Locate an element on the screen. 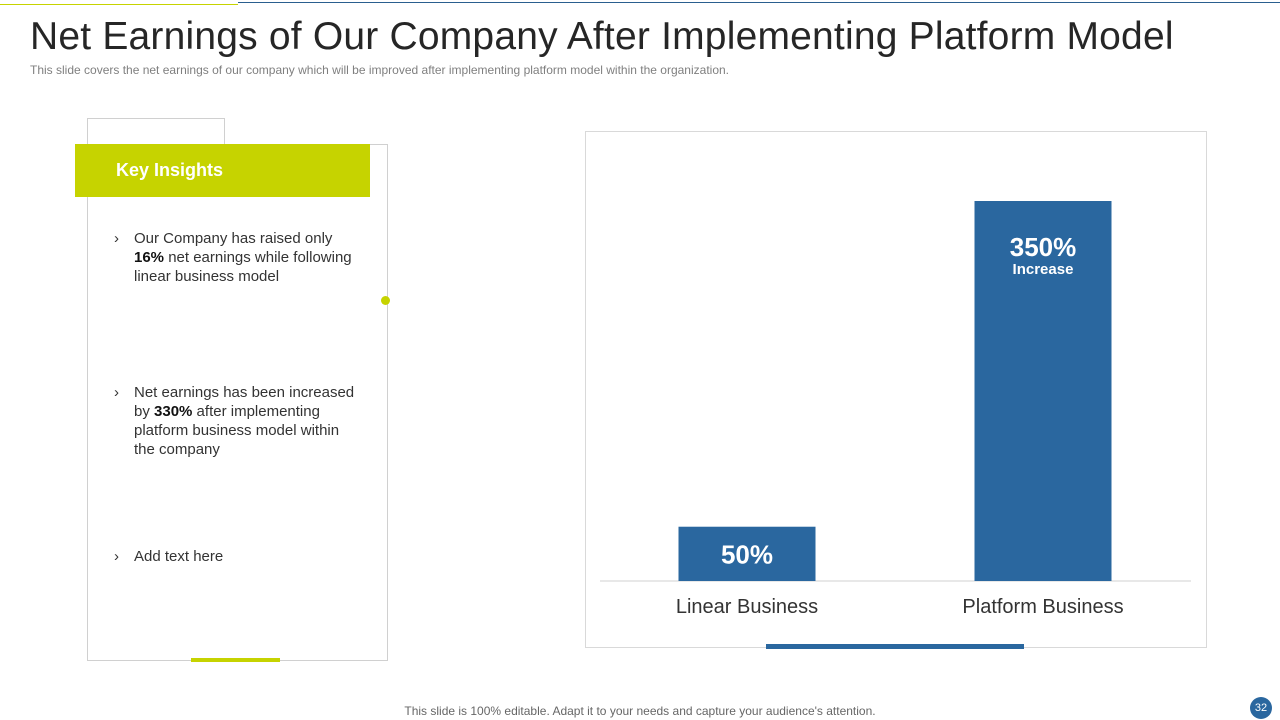 Image resolution: width=1280 pixels, height=720 pixels. chart-bottom-accent is located at coordinates (895, 646).